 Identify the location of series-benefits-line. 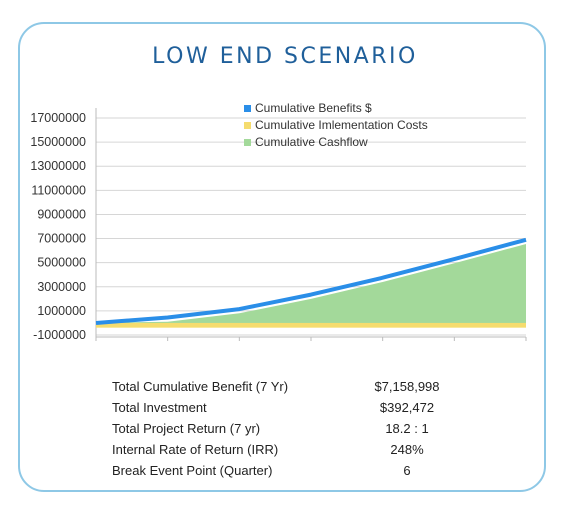
(311, 281).